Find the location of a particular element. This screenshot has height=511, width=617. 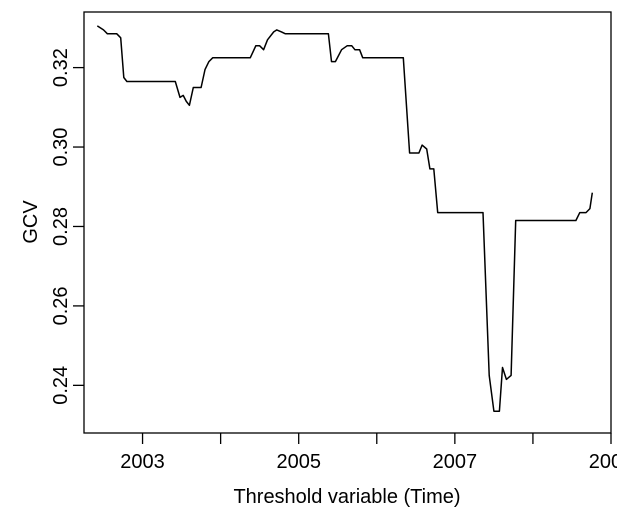

y-tick-label: 0.30 is located at coordinates (61, 147).